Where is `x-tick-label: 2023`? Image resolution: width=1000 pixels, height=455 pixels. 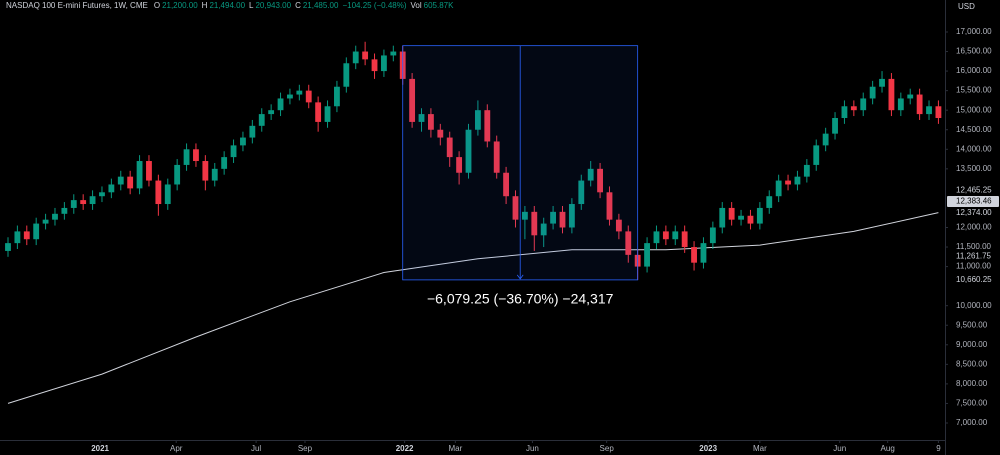
x-tick-label: 2023 is located at coordinates (708, 448).